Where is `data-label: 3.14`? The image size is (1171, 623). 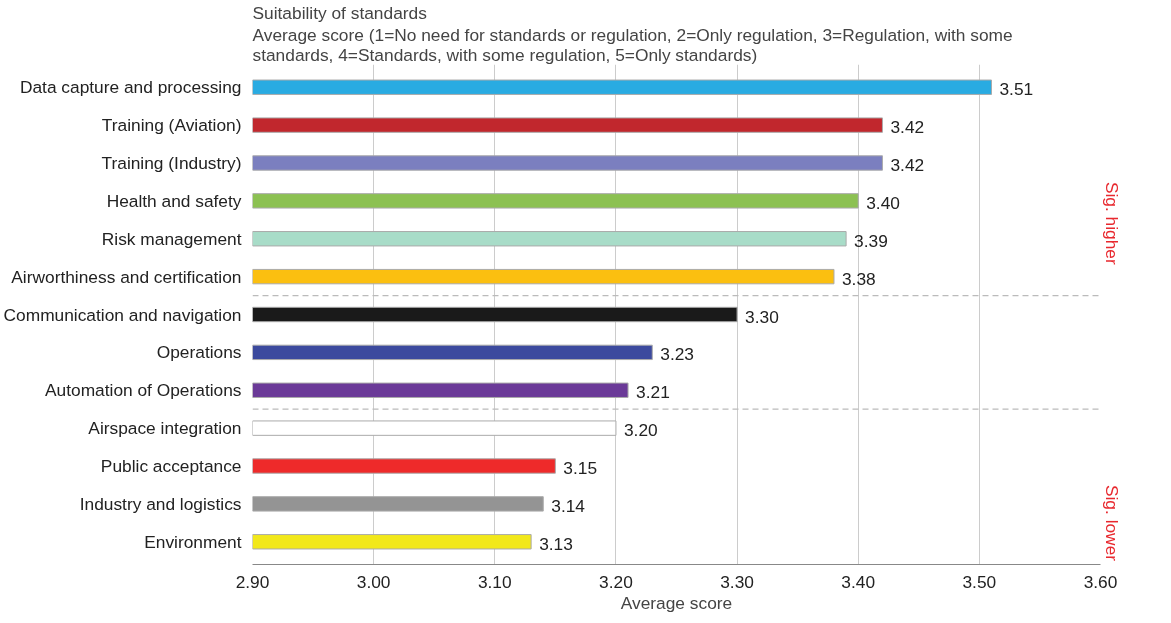
data-label: 3.14 is located at coordinates (568, 505).